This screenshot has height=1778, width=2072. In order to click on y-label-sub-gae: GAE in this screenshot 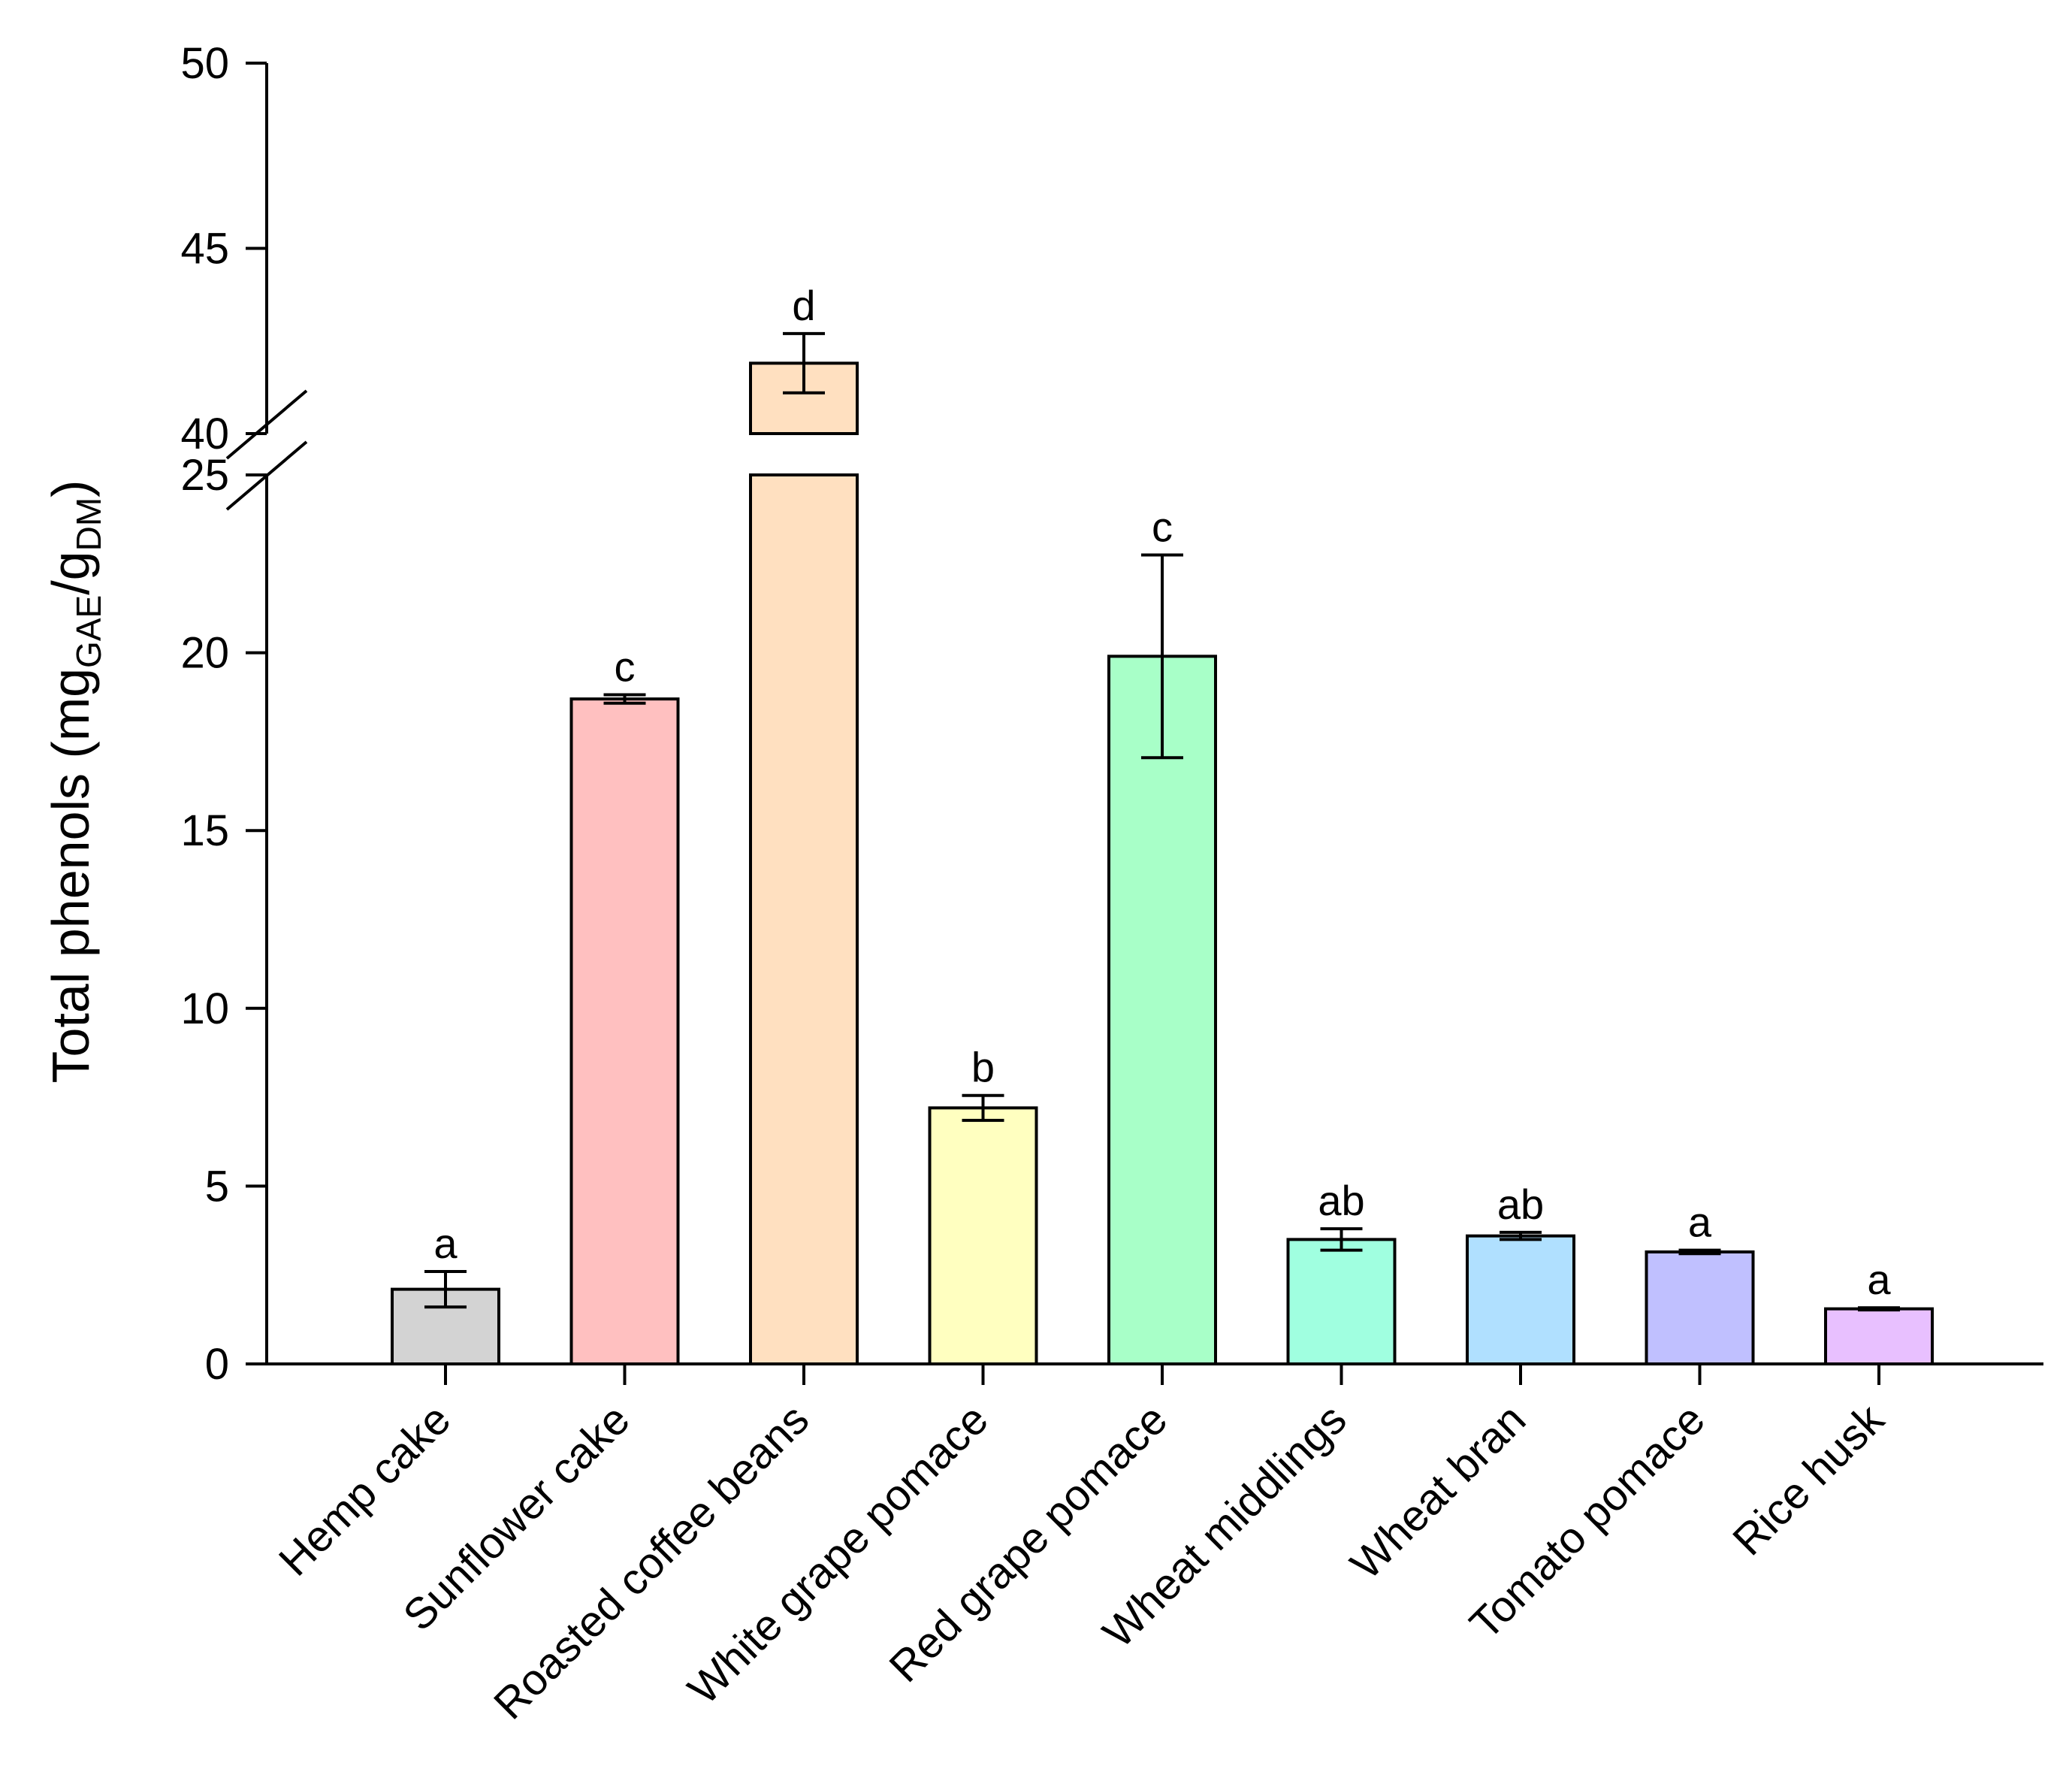, I will do `click(88, 631)`.